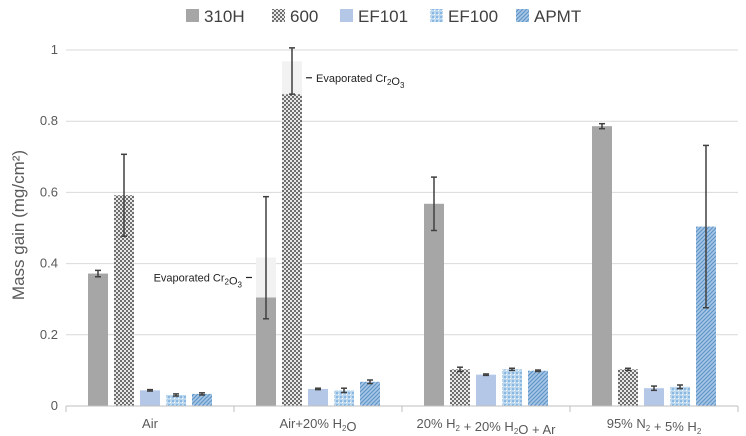 The image size is (746, 436). What do you see at coordinates (49, 263) in the screenshot?
I see `y-tick-label: 0.4` at bounding box center [49, 263].